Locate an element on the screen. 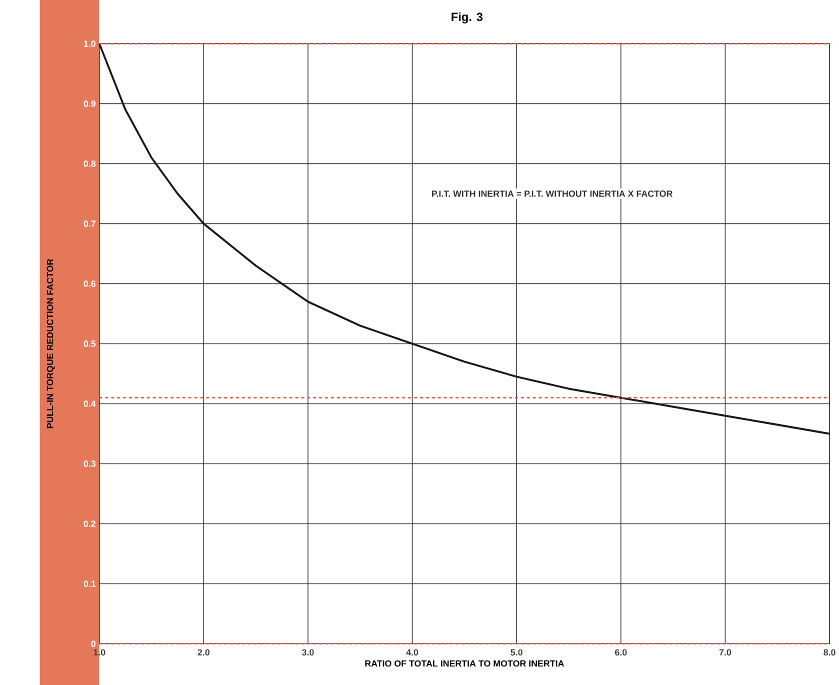 This screenshot has height=685, width=839. y-tick-label: 1.0 is located at coordinates (90, 43).